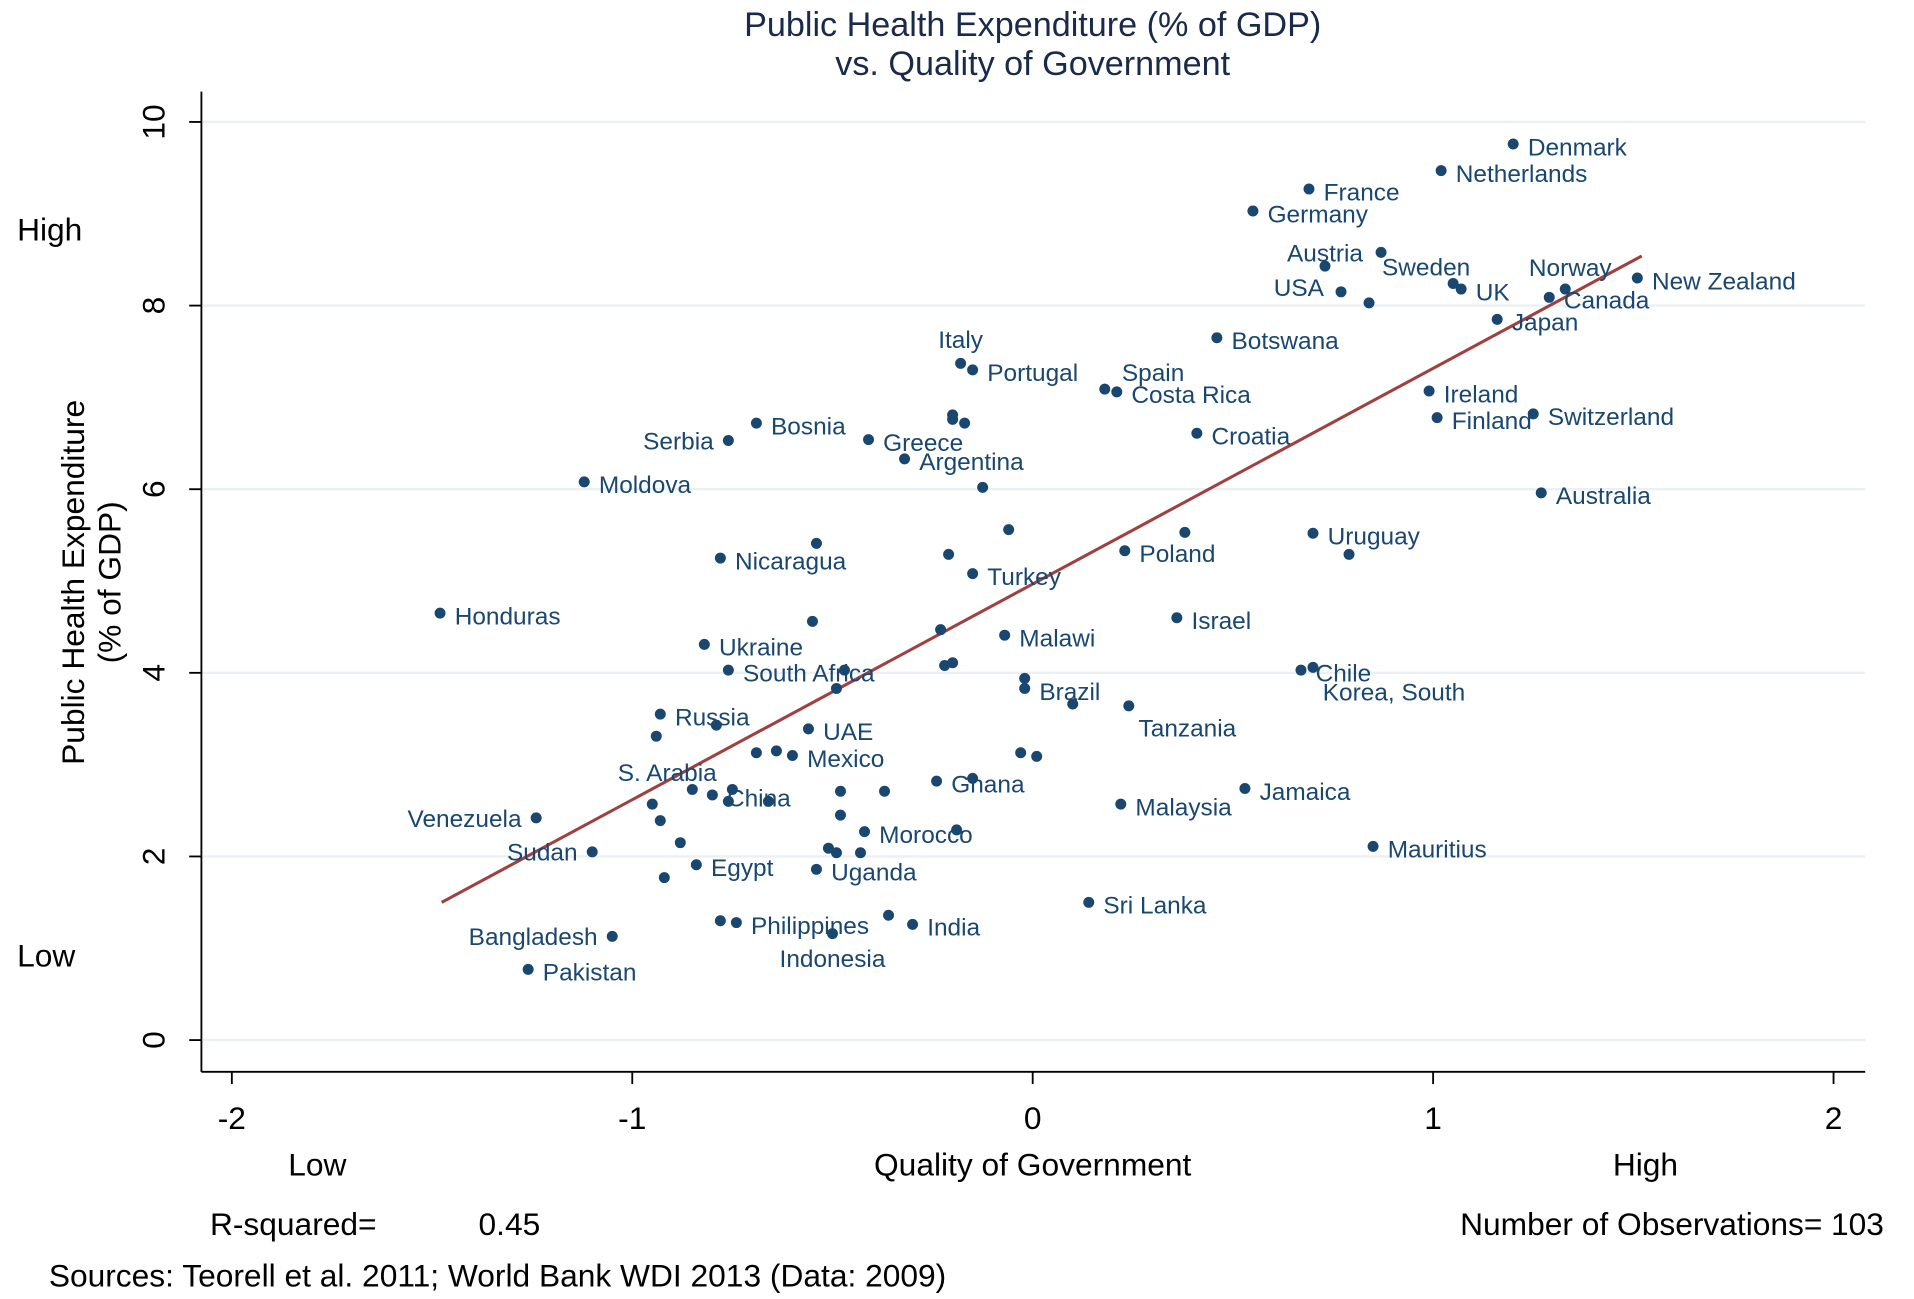 The width and height of the screenshot is (1914, 1299). Describe the element at coordinates (1153, 373) in the screenshot. I see `point-label: Spain` at that location.